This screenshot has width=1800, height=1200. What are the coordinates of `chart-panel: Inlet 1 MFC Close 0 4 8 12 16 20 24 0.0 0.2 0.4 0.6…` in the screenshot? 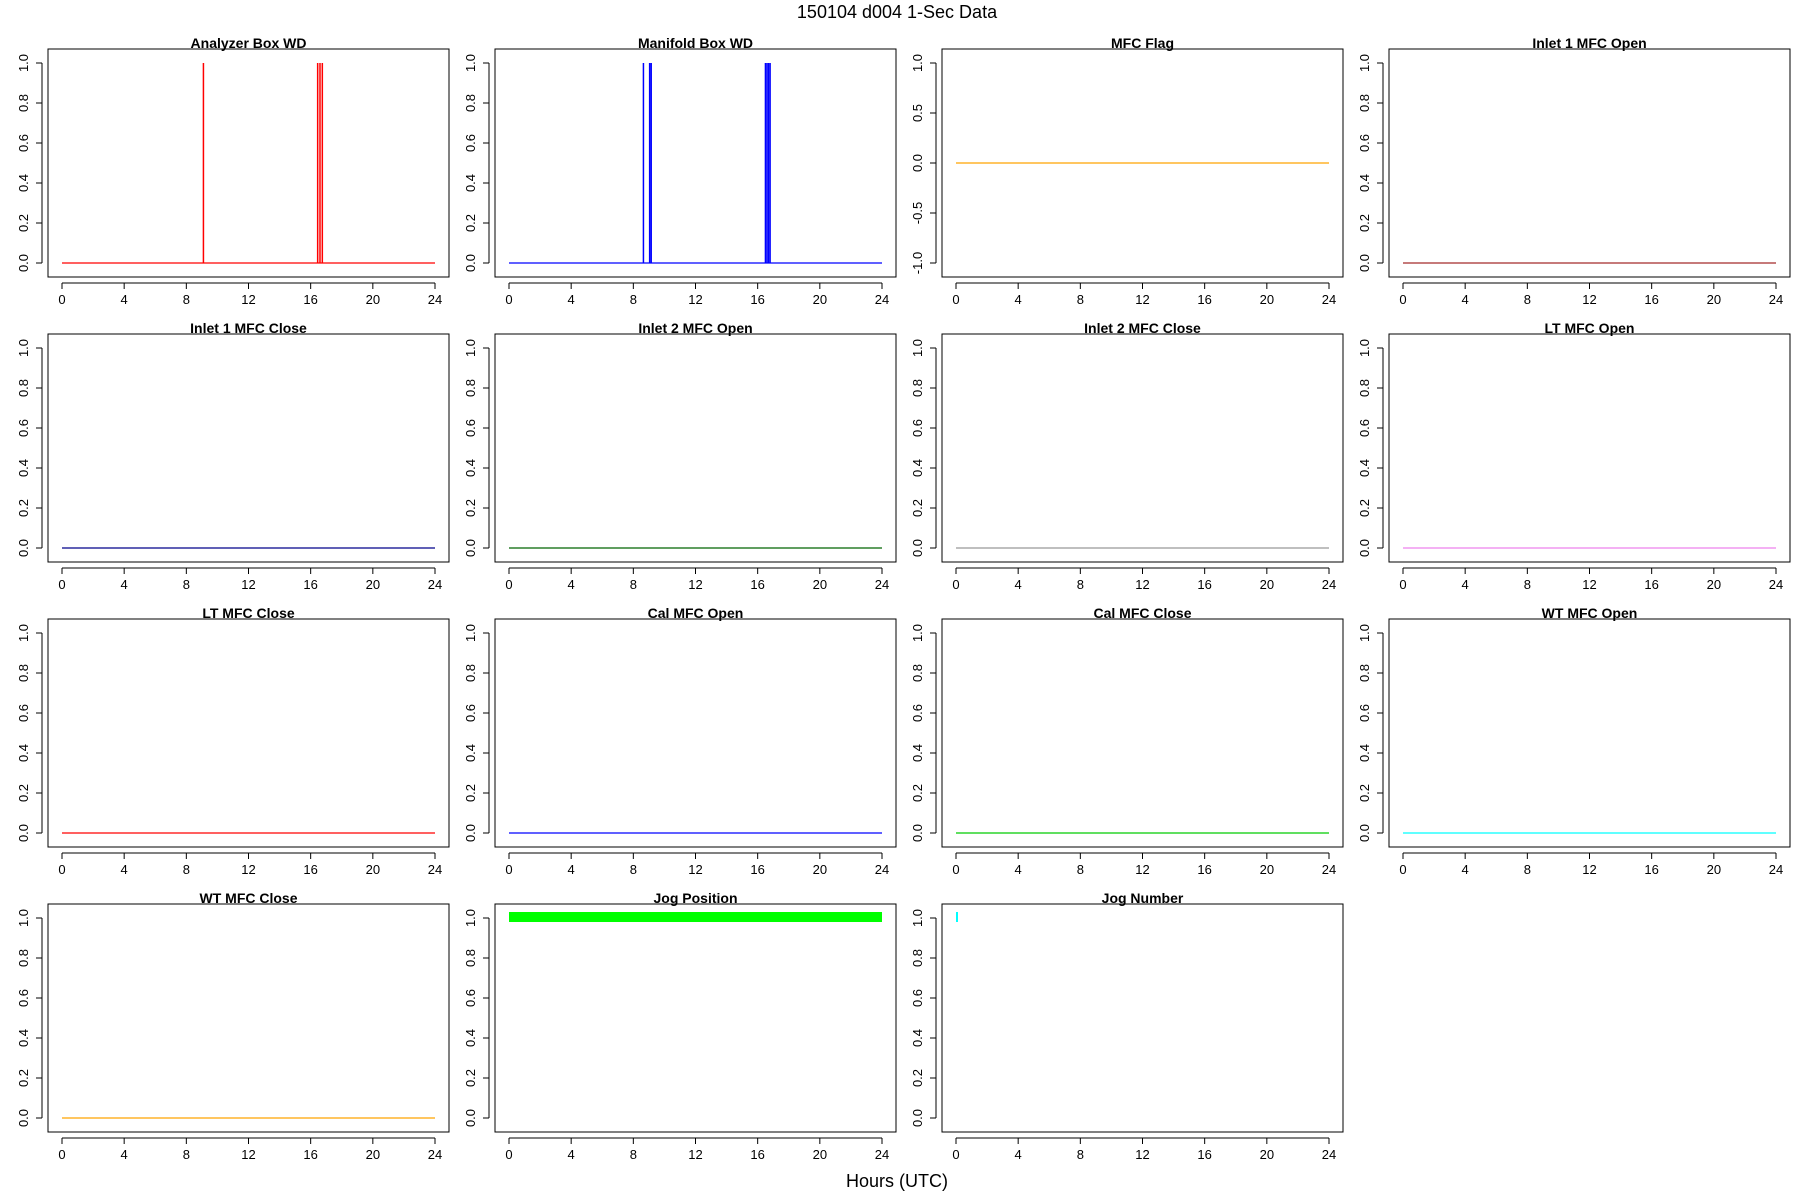 It's located at (233, 456).